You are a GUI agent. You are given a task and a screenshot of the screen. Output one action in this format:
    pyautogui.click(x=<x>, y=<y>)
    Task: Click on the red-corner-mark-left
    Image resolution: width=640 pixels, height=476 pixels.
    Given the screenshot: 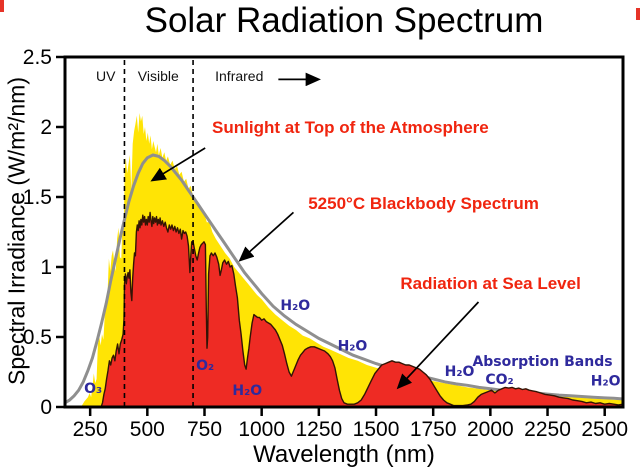 What is the action you would take?
    pyautogui.click(x=2, y=6)
    